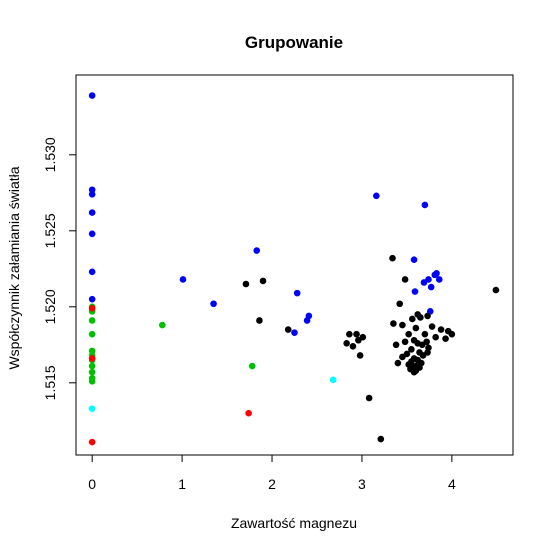 The height and width of the screenshot is (552, 553). I want to click on x-tick-label: 2, so click(272, 484).